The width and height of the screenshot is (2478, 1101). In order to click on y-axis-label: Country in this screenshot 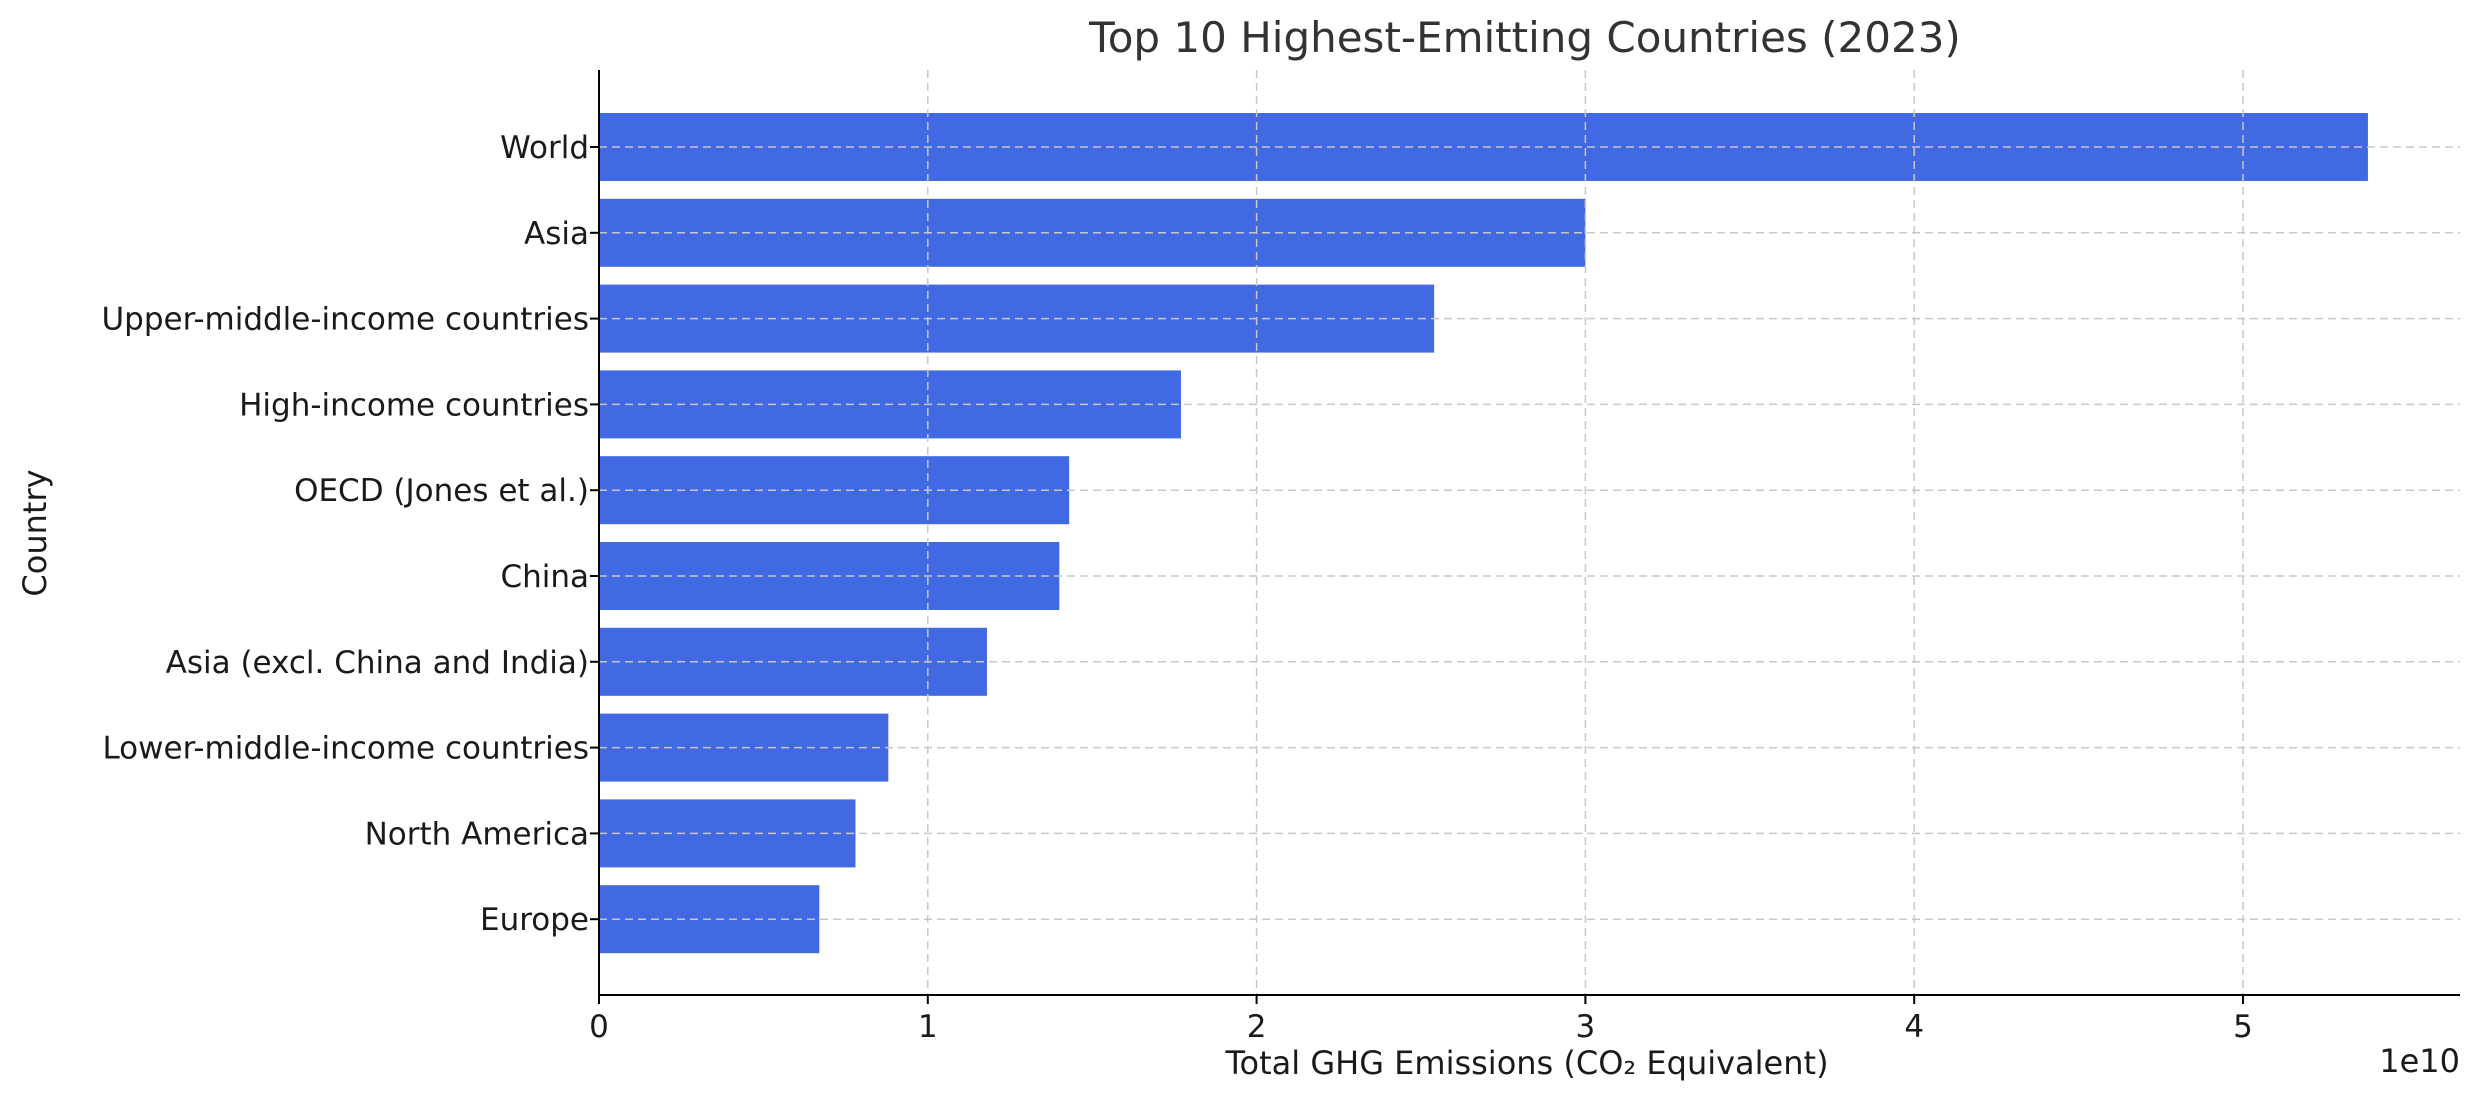, I will do `click(35, 532)`.